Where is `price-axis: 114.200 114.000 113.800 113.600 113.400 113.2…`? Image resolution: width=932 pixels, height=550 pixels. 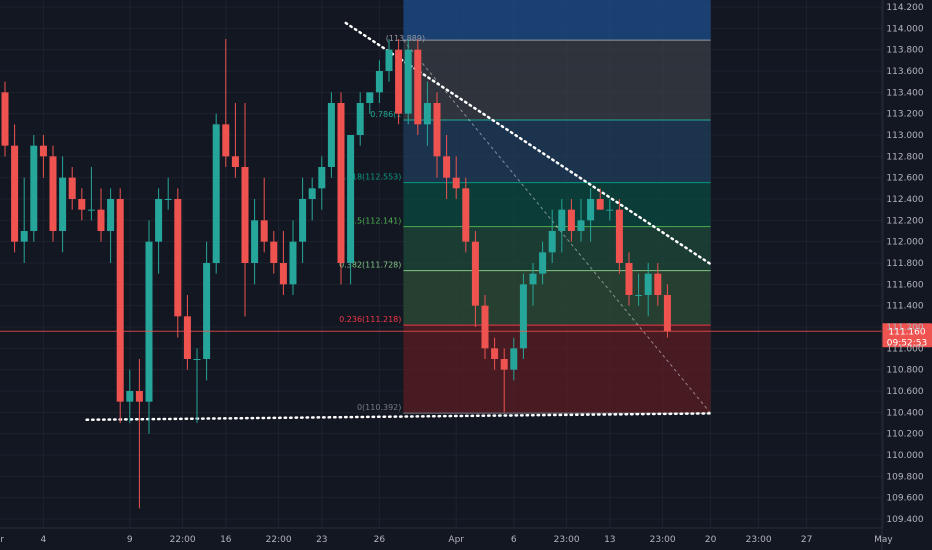 price-axis: 114.200 114.000 113.800 113.600 113.400 113.2… is located at coordinates (902, 275).